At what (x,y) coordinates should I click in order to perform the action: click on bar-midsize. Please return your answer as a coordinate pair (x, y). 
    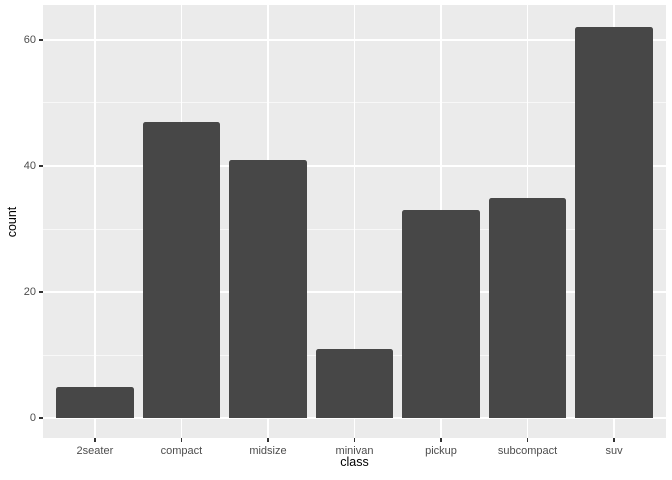
    Looking at the image, I should click on (268, 289).